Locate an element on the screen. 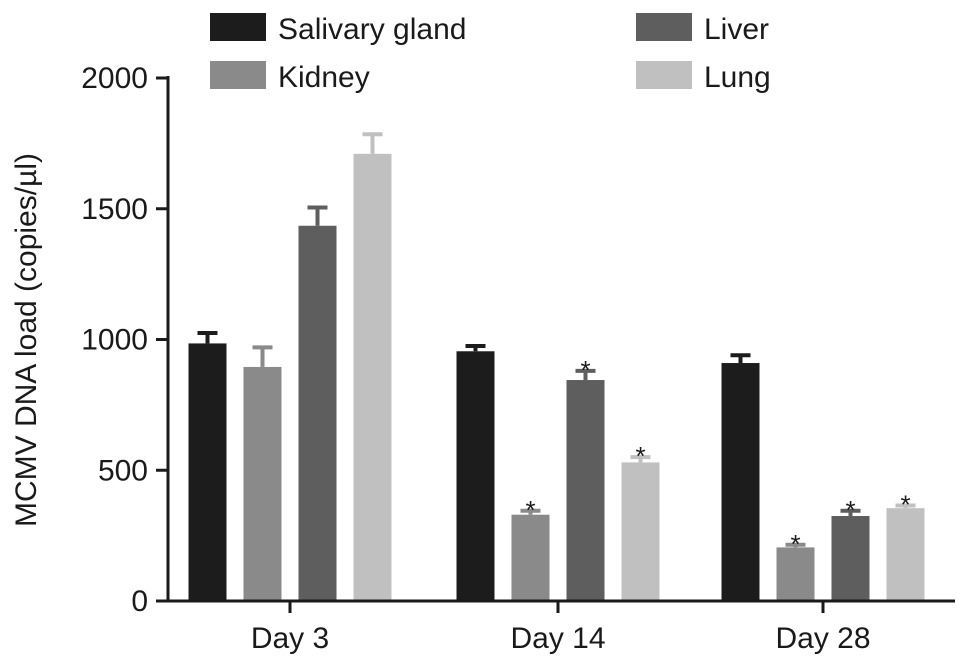 The image size is (969, 671). legend-label-salivary-gland: Salivary gland is located at coordinates (372, 29).